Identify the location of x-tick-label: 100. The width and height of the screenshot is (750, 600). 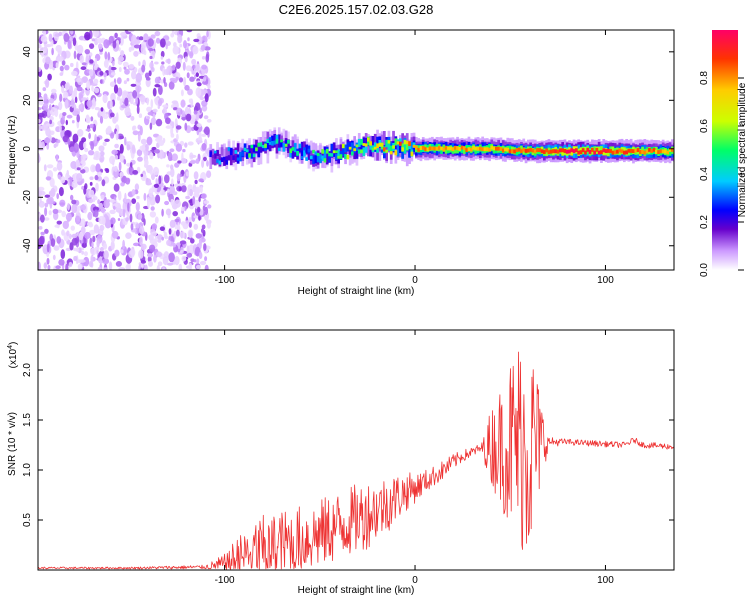
(605, 580).